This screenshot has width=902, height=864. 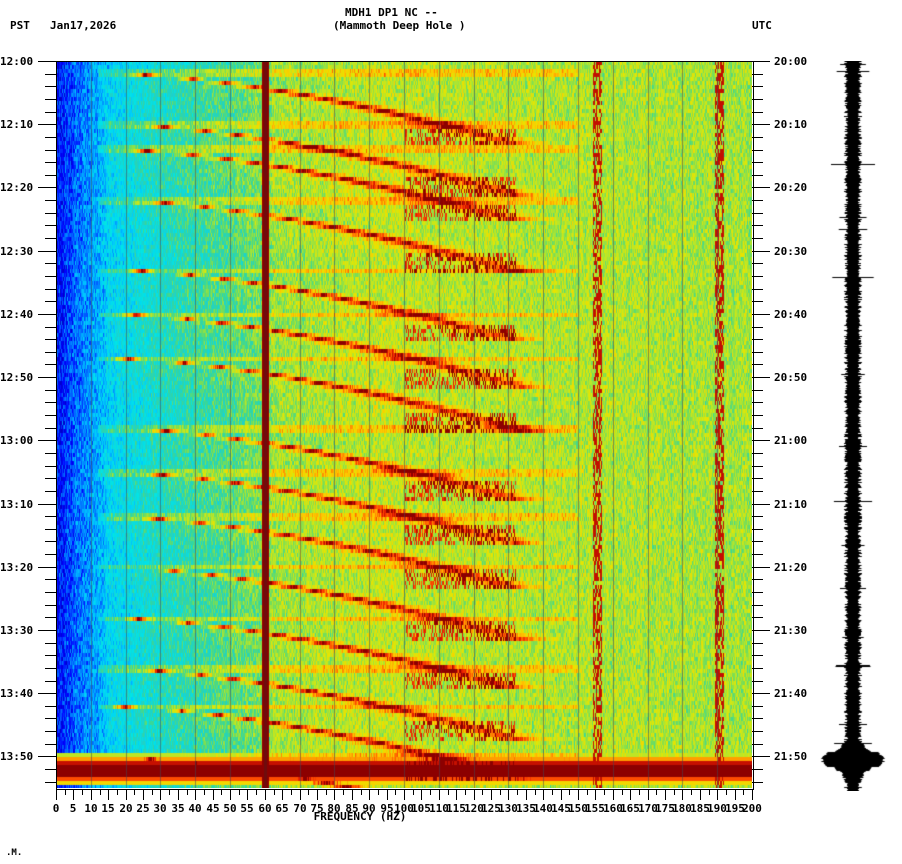 What do you see at coordinates (334, 808) in the screenshot?
I see `freq-label: 80` at bounding box center [334, 808].